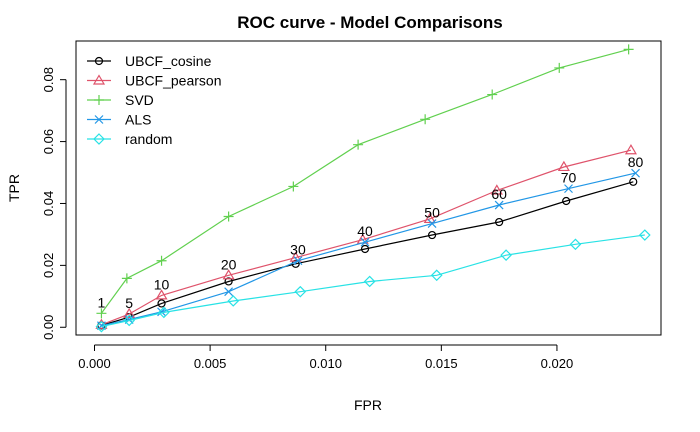 This screenshot has height=432, width=700. Describe the element at coordinates (120, 100) in the screenshot. I see `legend-item-svd: SVD` at that location.